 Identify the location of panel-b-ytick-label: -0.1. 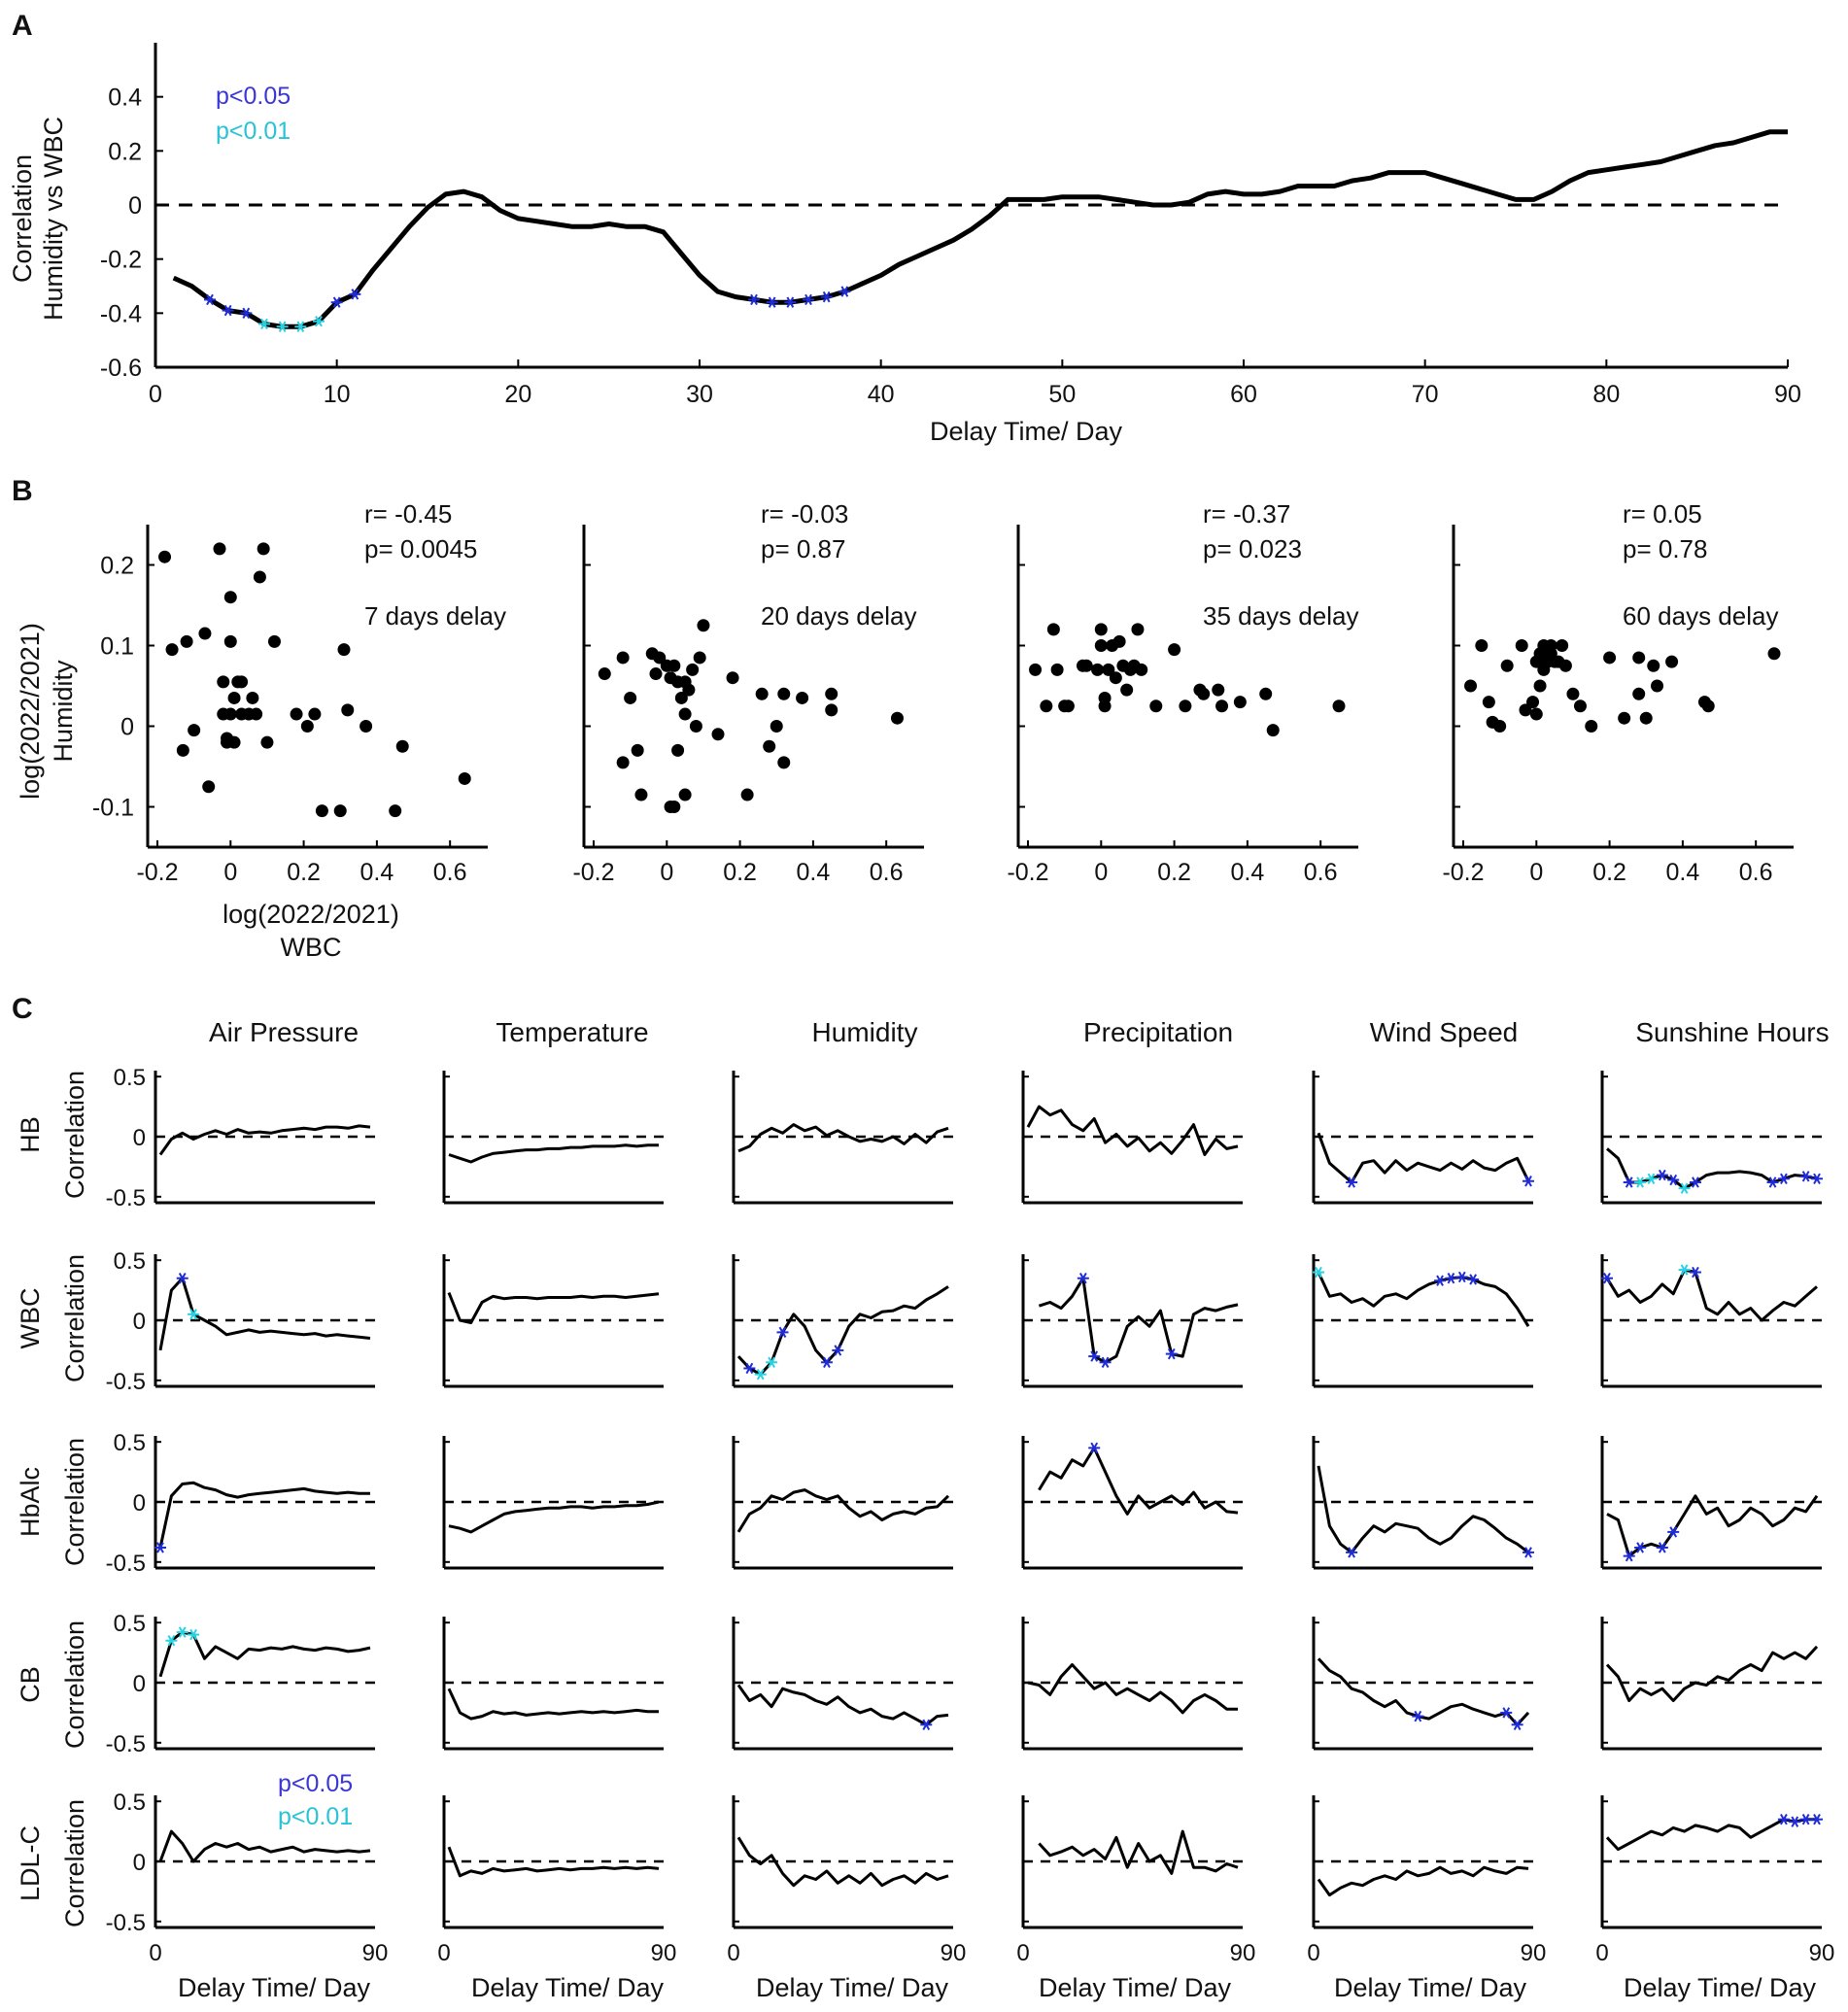
(113, 808).